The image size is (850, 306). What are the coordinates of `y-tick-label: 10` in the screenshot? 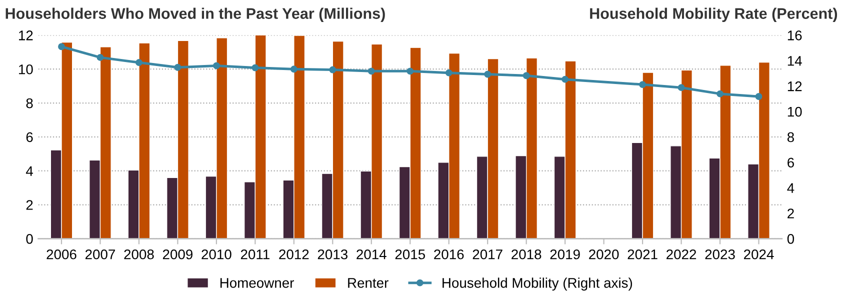 It's located at (26, 69).